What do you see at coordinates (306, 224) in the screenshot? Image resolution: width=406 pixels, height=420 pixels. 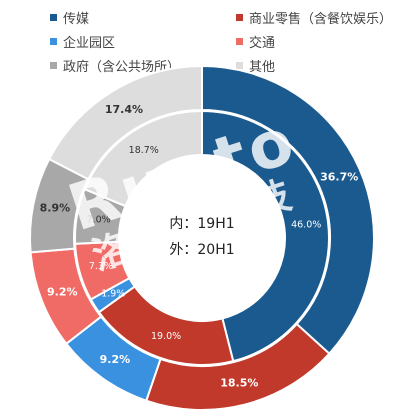 I see `inner-ring-label-media: 46.0%` at bounding box center [306, 224].